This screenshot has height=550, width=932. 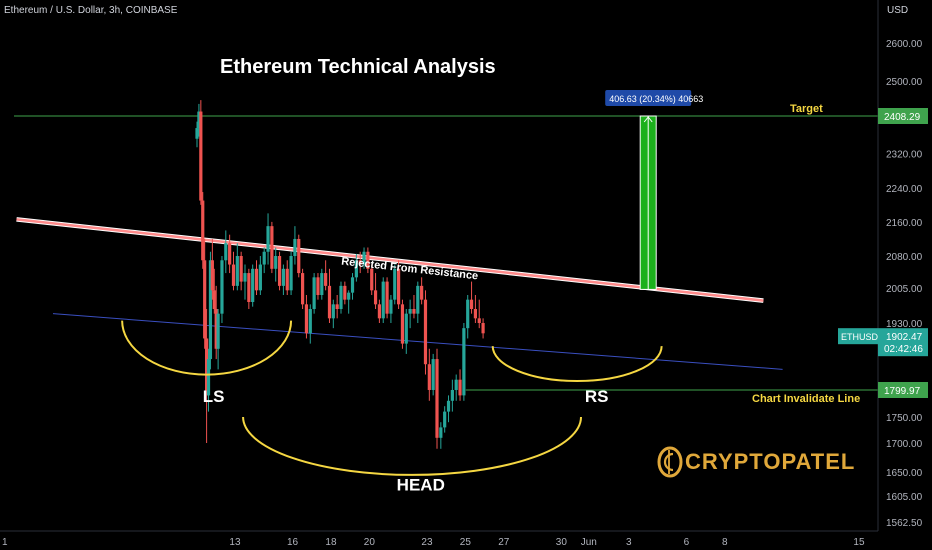 I want to click on measure-label-box, so click(x=648, y=98).